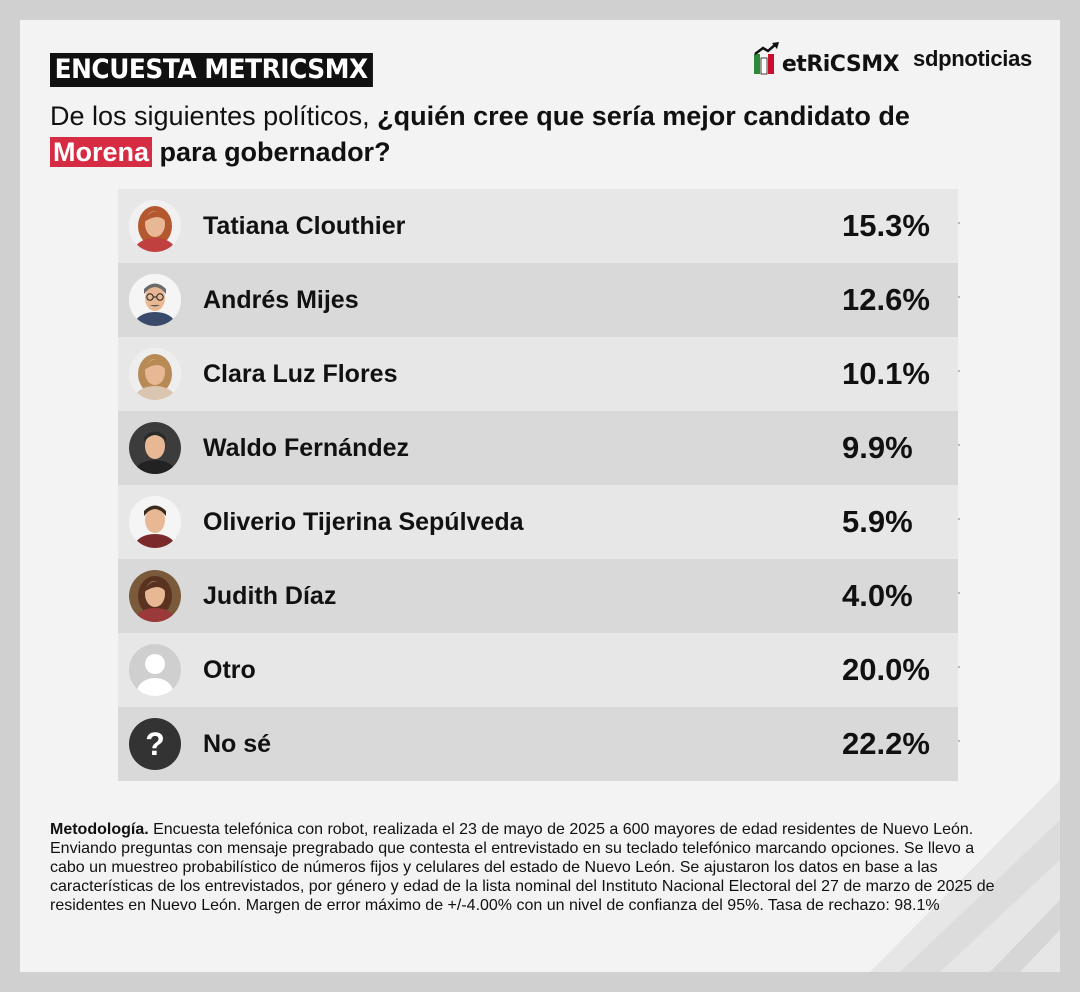 The height and width of the screenshot is (992, 1080). What do you see at coordinates (886, 299) in the screenshot?
I see `candidate-percentage: 12.6%` at bounding box center [886, 299].